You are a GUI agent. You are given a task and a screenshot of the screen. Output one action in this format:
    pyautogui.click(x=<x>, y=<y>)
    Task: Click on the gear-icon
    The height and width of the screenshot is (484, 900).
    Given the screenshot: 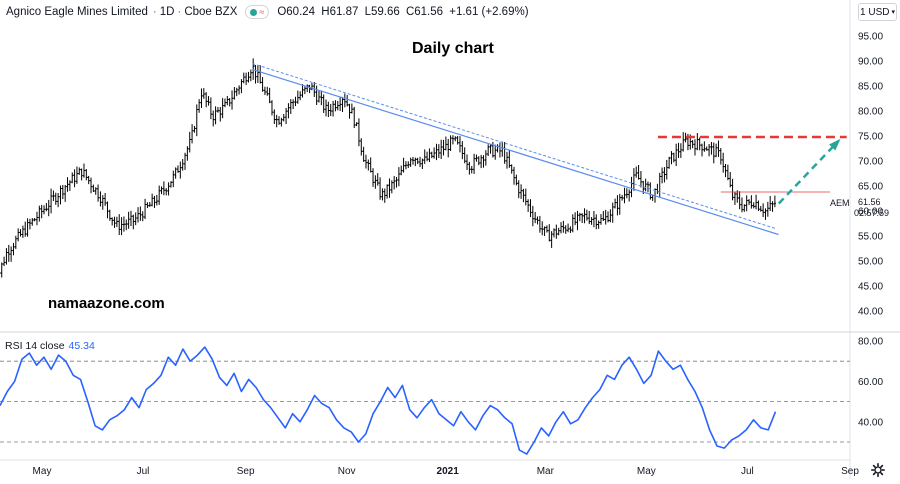 What is the action you would take?
    pyautogui.click(x=878, y=470)
    